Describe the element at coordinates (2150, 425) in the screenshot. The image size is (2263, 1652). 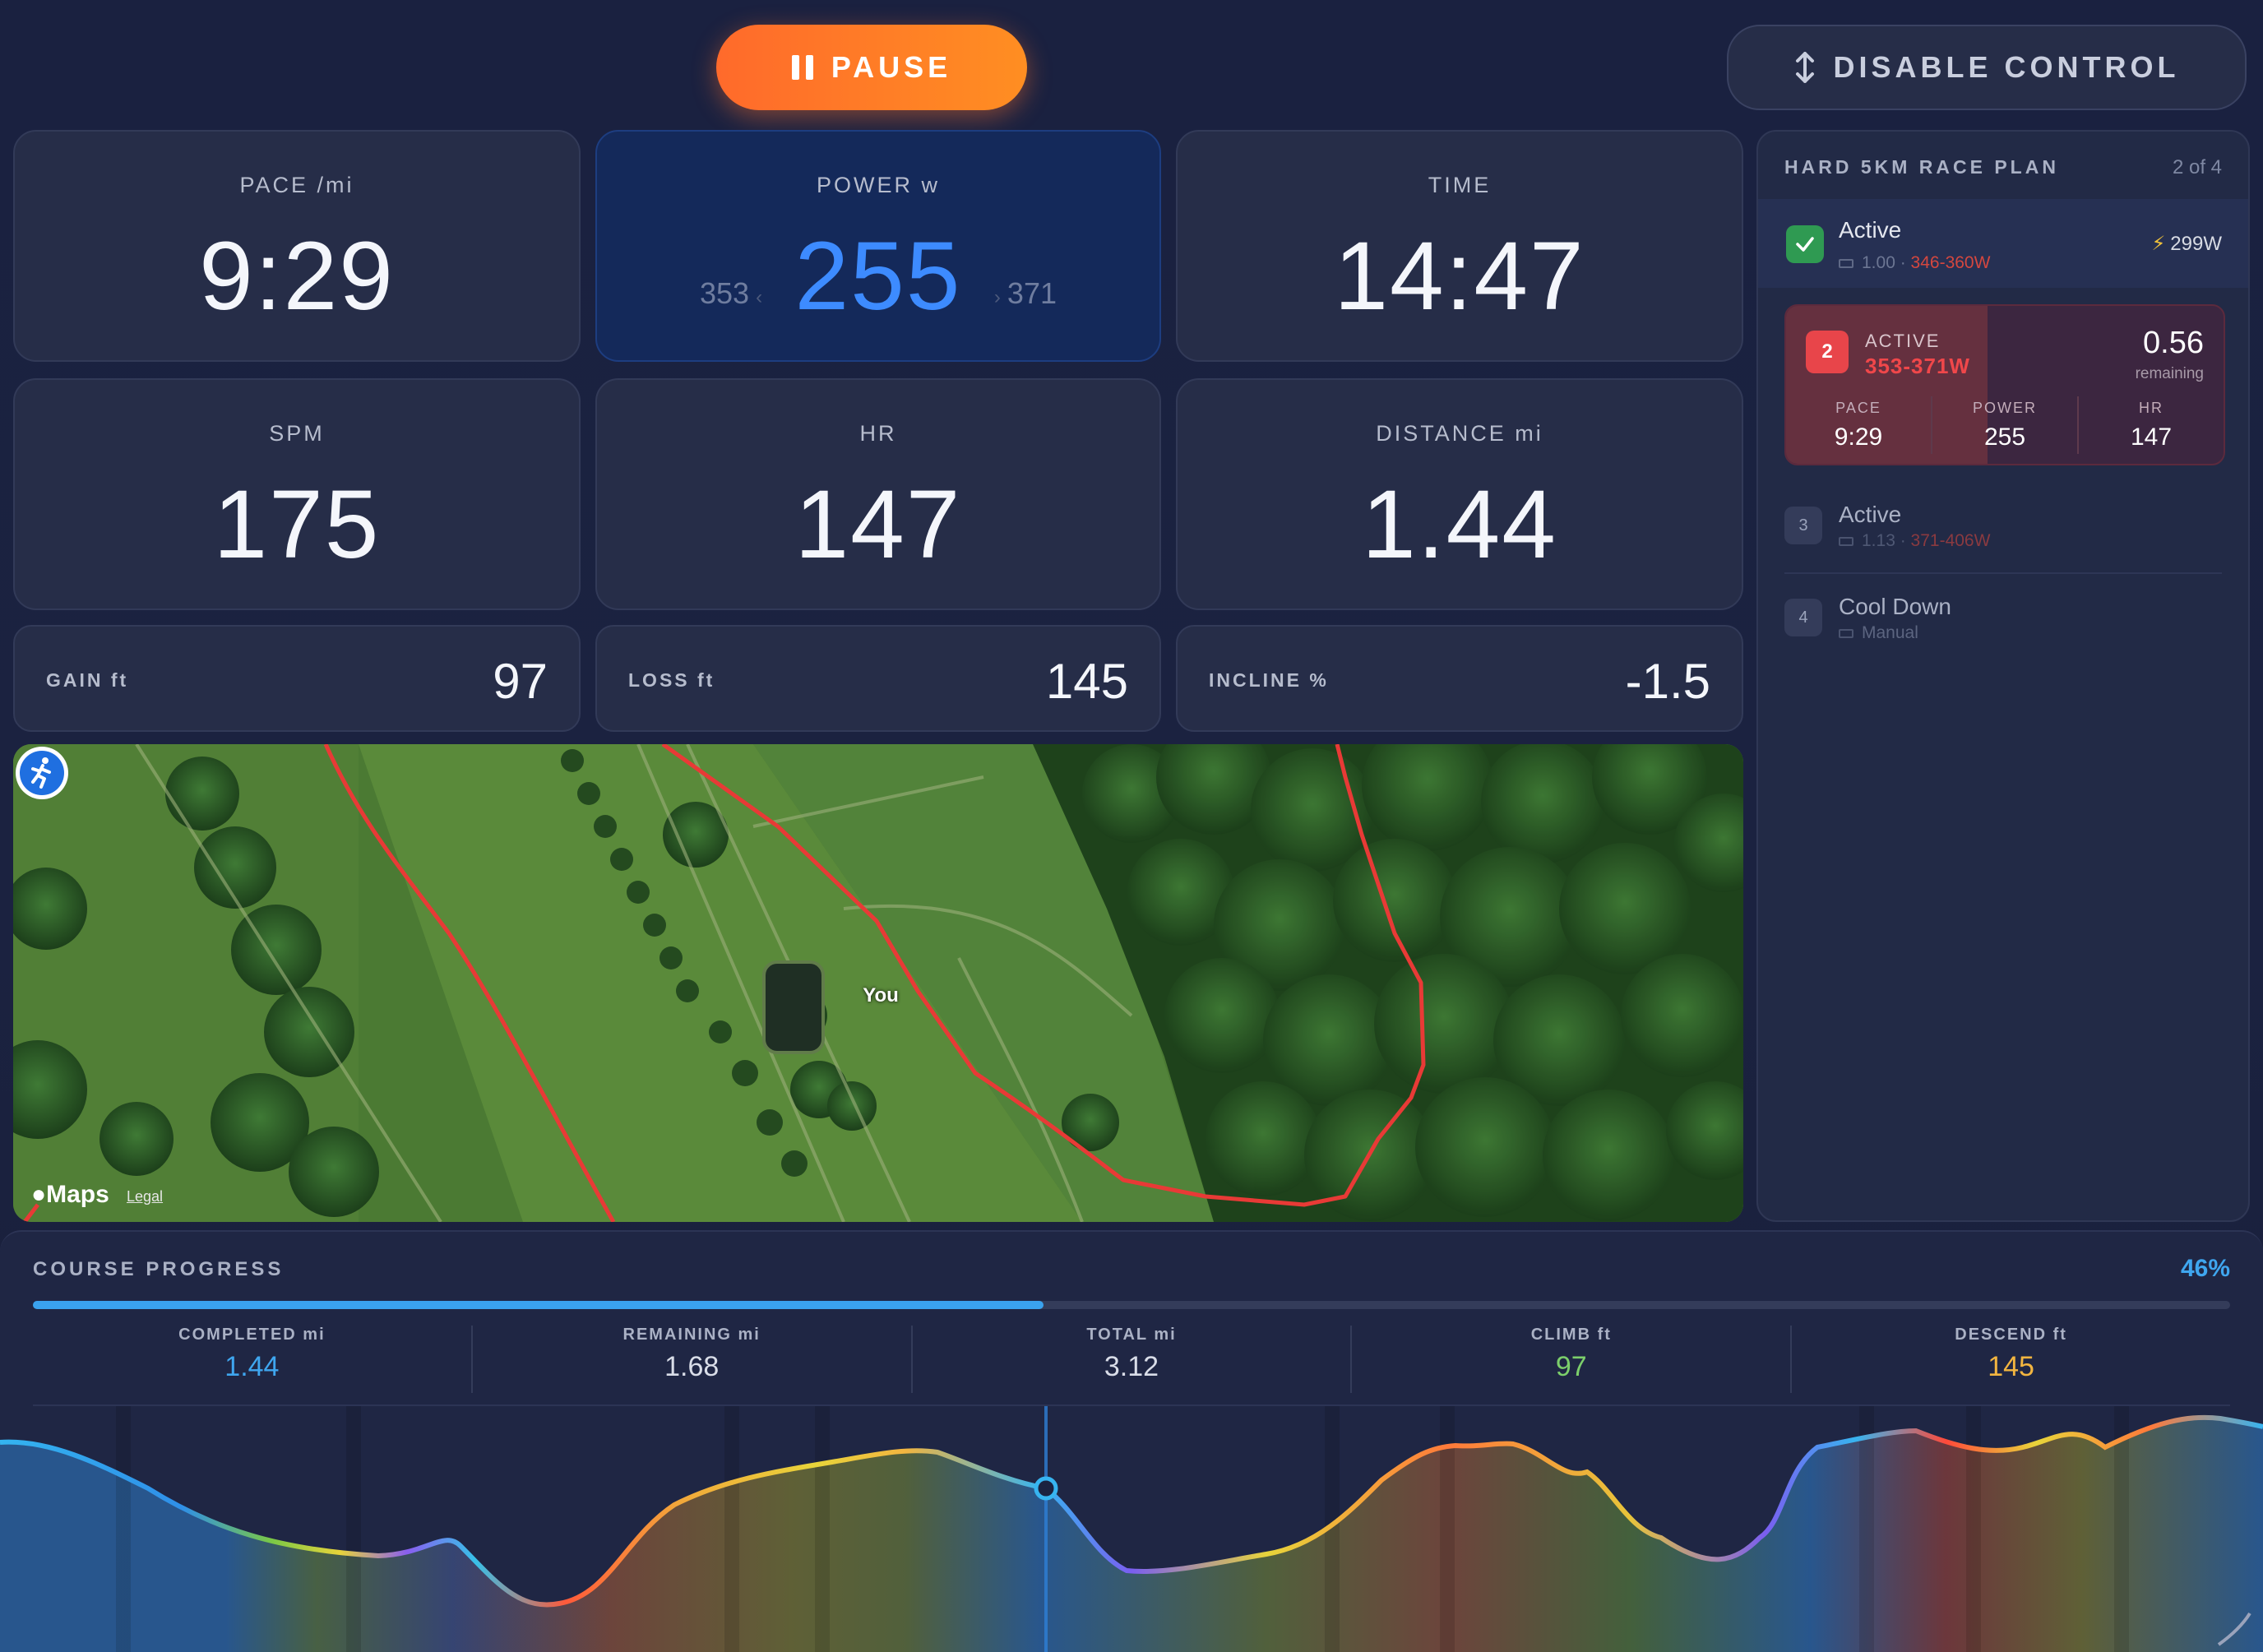
I see `step-2-hr: HR 147` at that location.